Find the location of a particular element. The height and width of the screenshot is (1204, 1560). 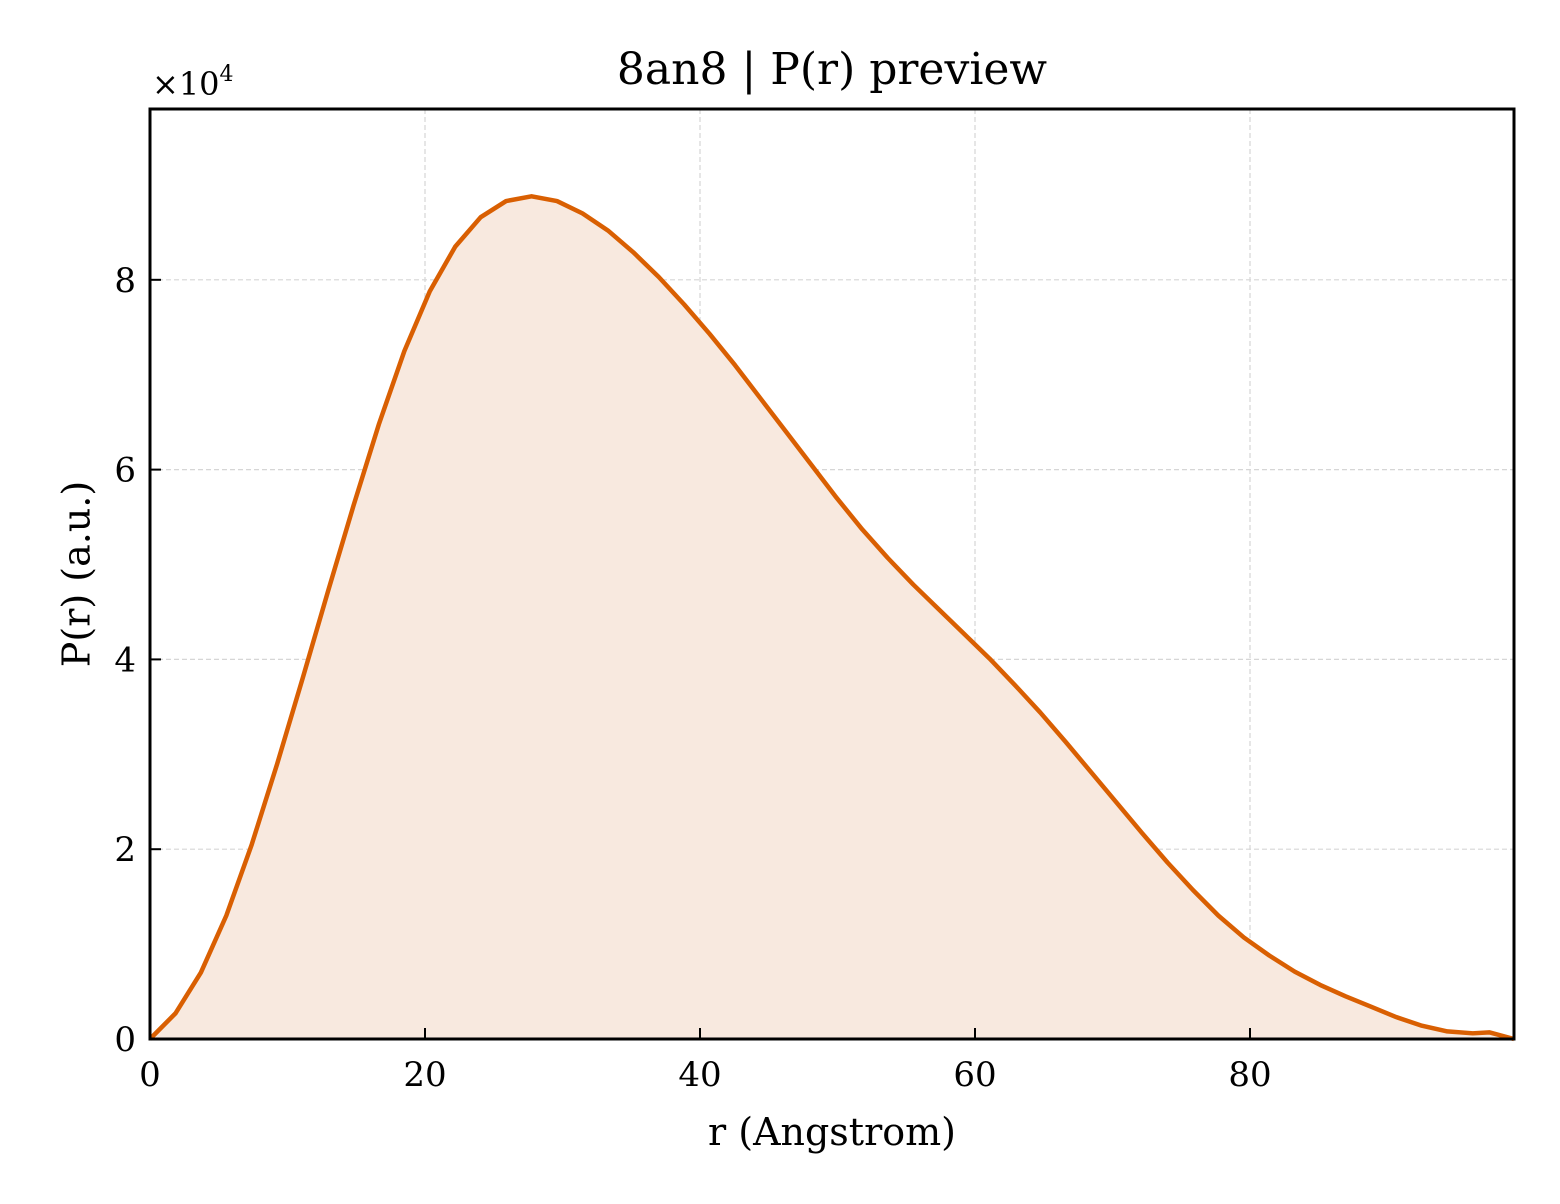

y-offset-text: ×10⁴ is located at coordinates (193, 82).